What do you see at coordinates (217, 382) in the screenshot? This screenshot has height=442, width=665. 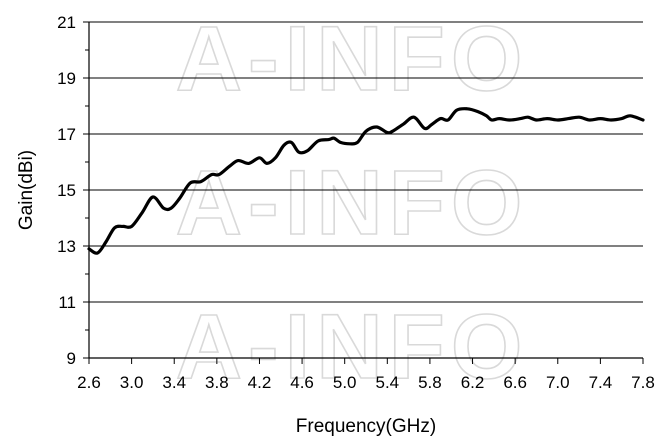 I see `x-tick-label: 3.8` at bounding box center [217, 382].